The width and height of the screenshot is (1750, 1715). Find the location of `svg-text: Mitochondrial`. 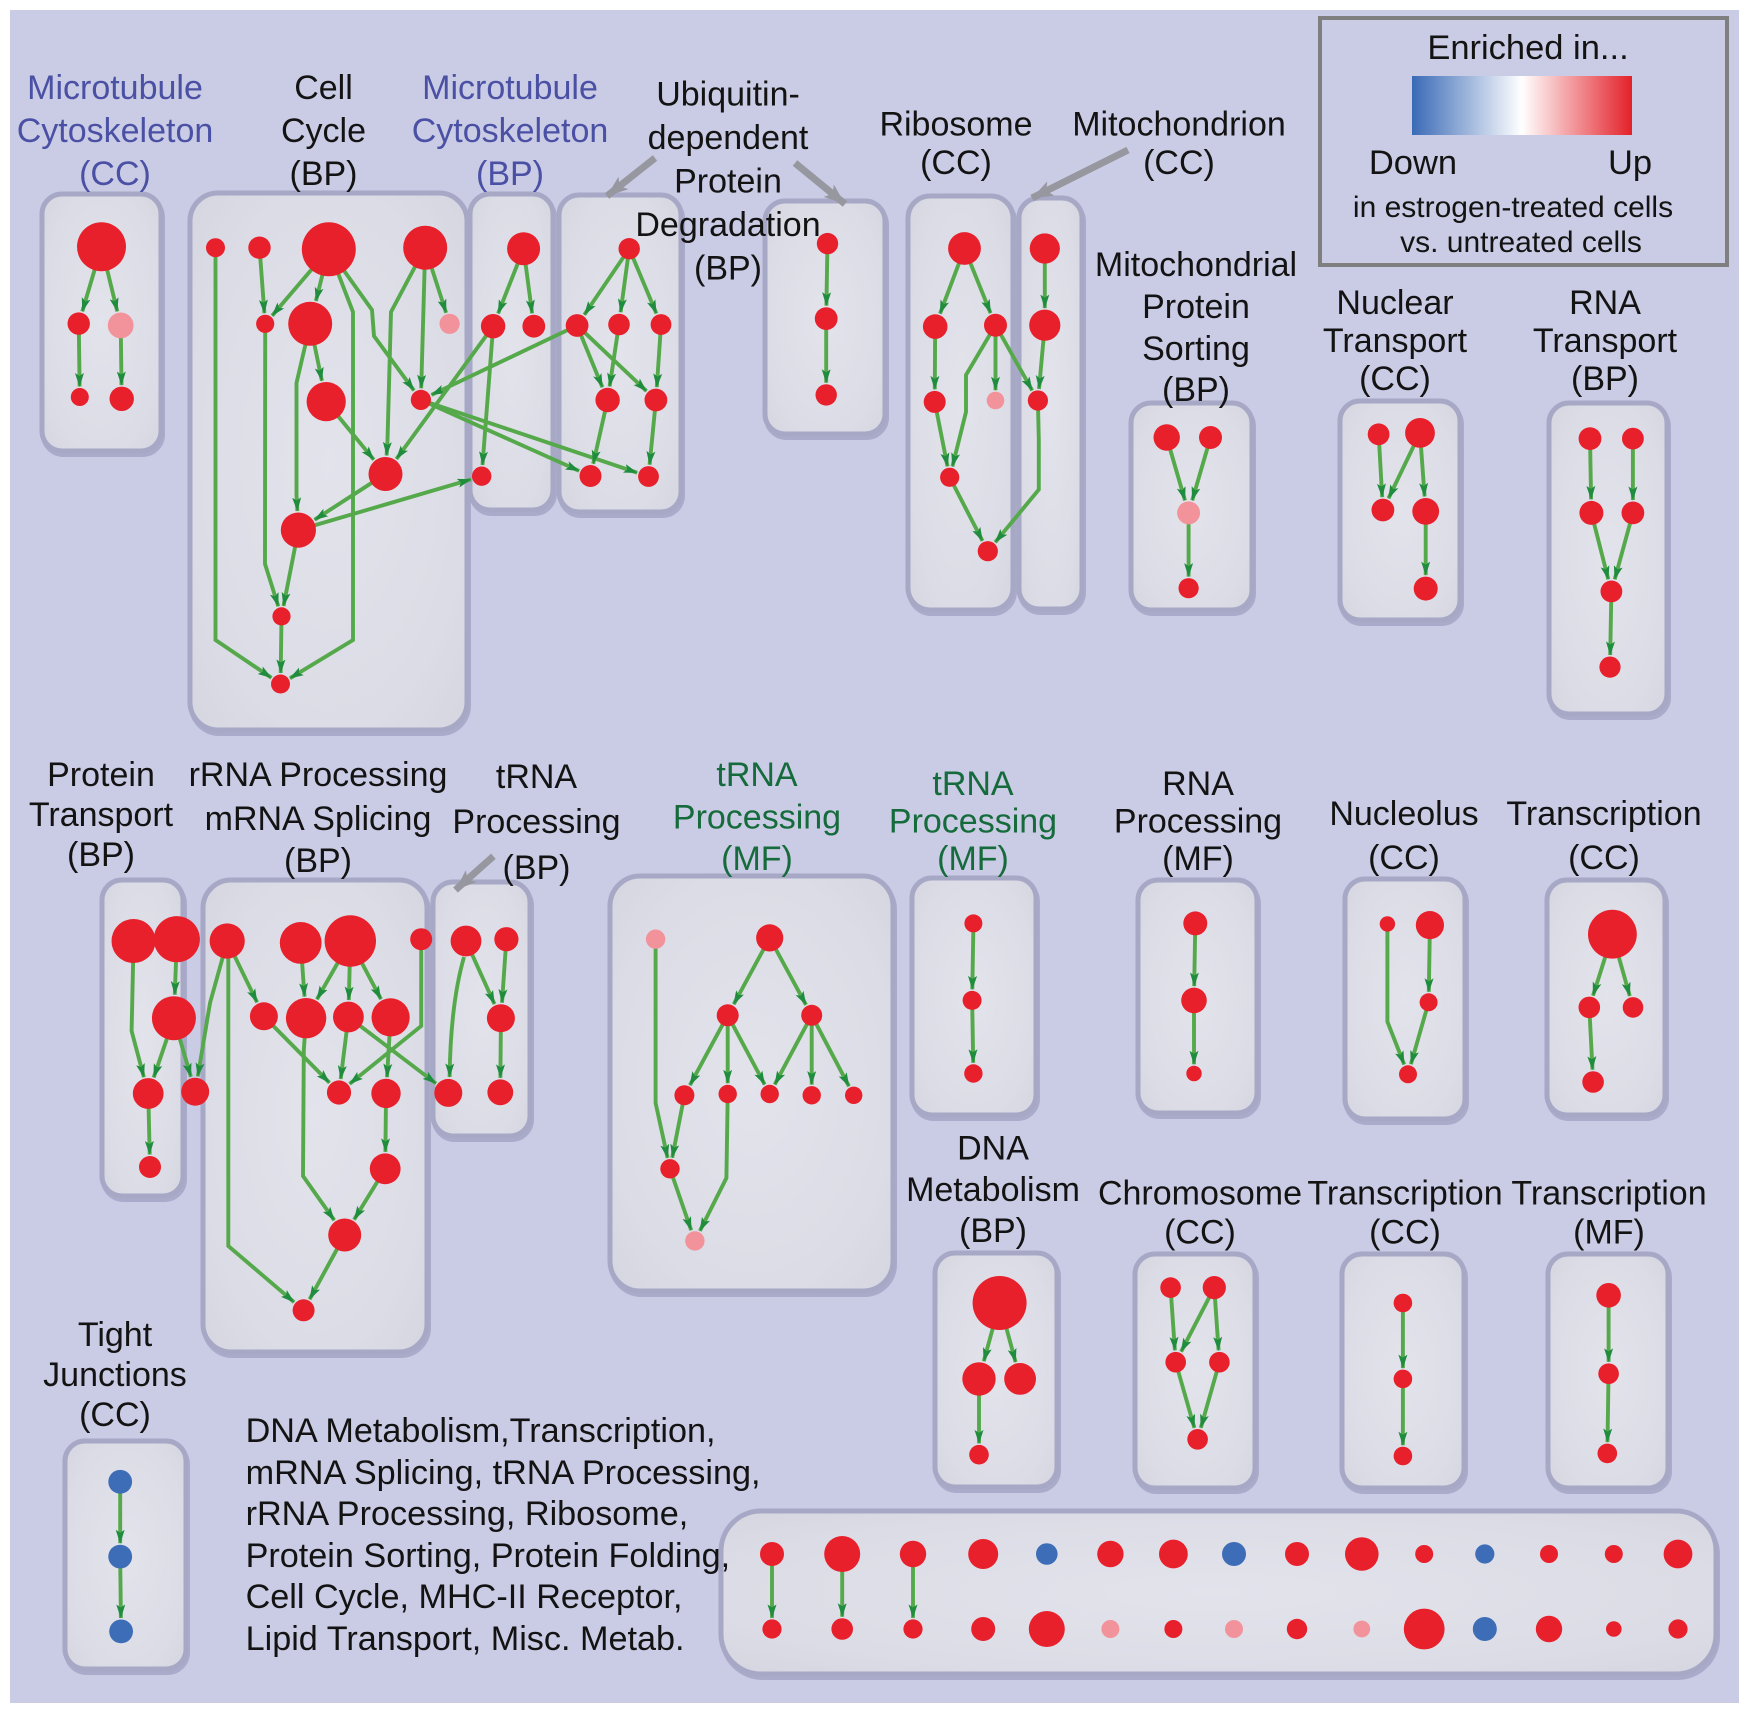

svg-text: Mitochondrial is located at coordinates (1196, 265).